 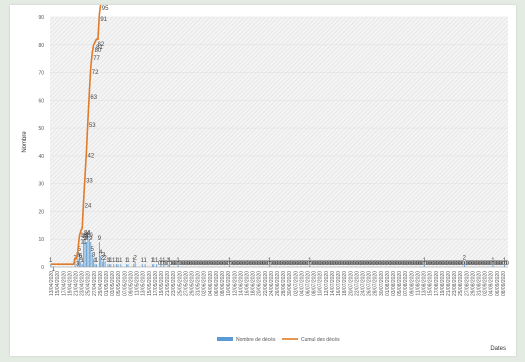 What do you see at coordinates (85, 239) in the screenshot?
I see `bar-data-label: 9` at bounding box center [85, 239].